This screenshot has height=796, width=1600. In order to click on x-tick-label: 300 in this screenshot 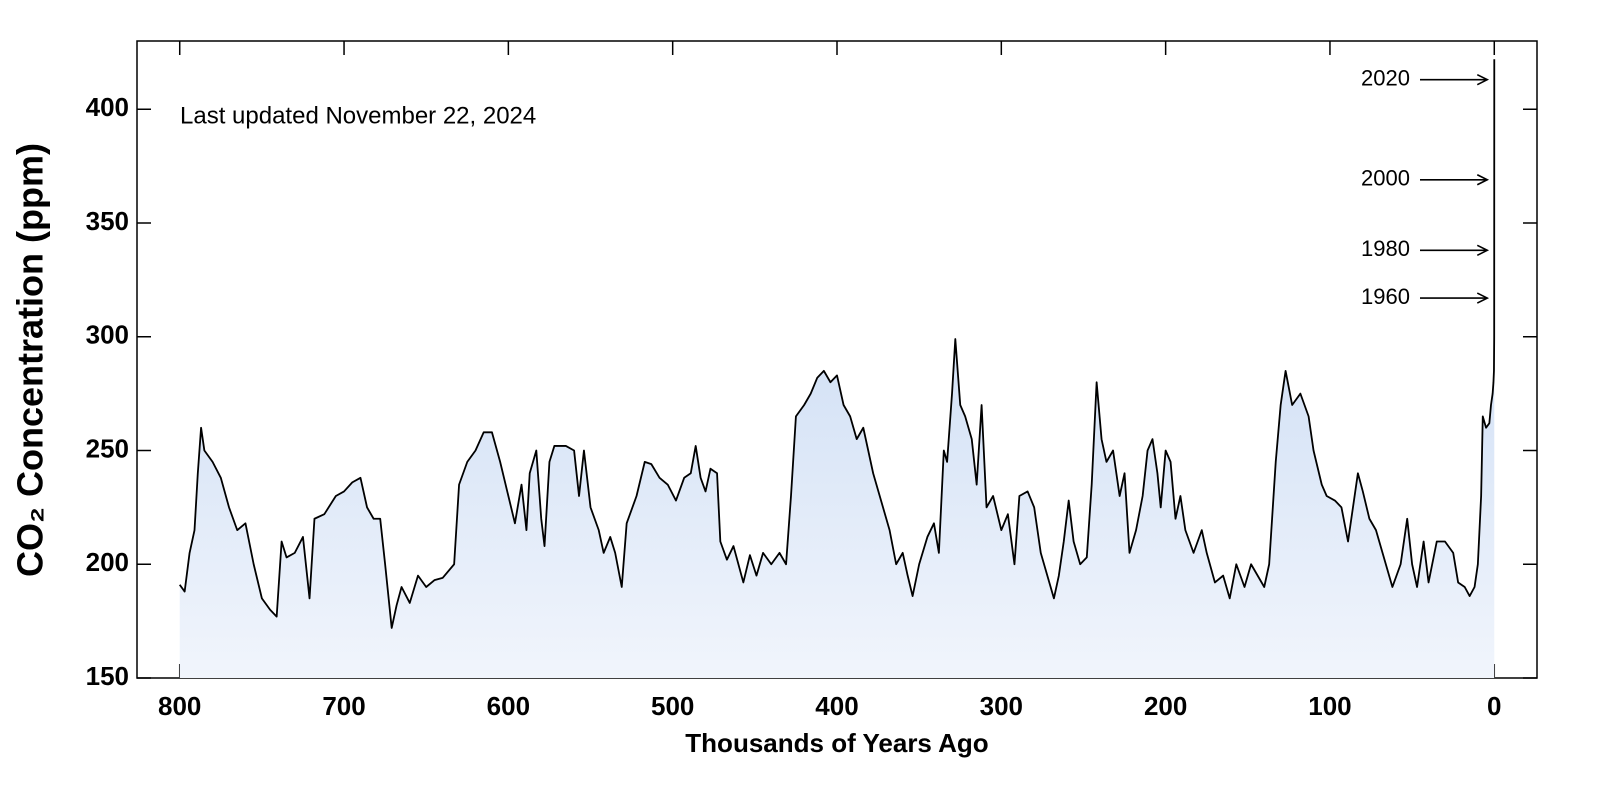, I will do `click(1001, 706)`.